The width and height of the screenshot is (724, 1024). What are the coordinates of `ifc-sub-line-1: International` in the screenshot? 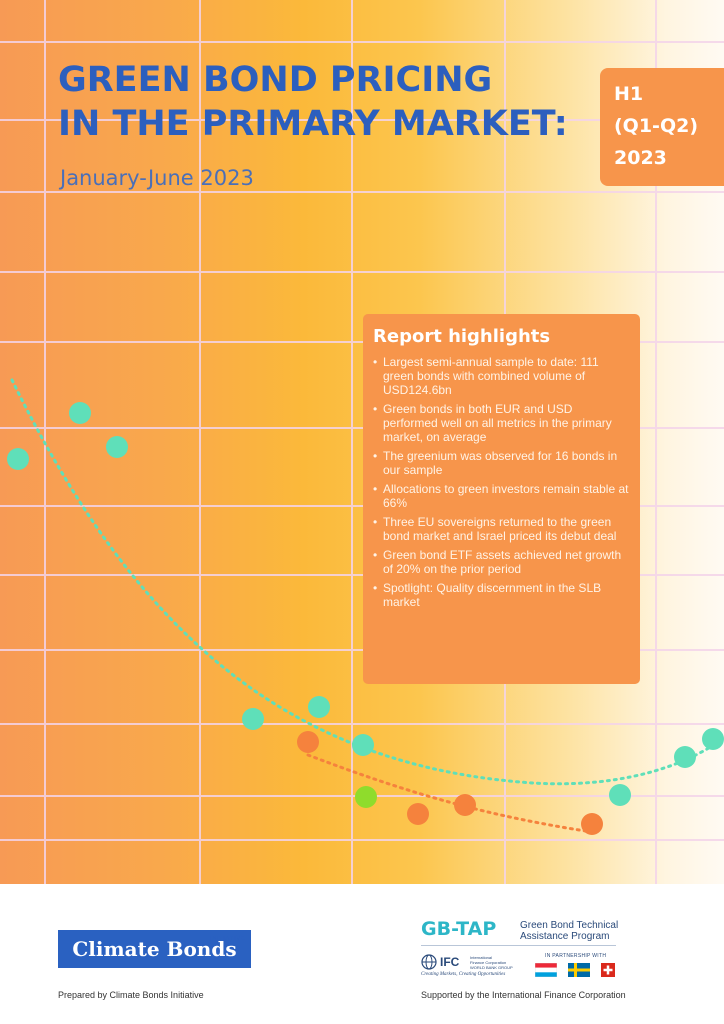 It's located at (481, 957).